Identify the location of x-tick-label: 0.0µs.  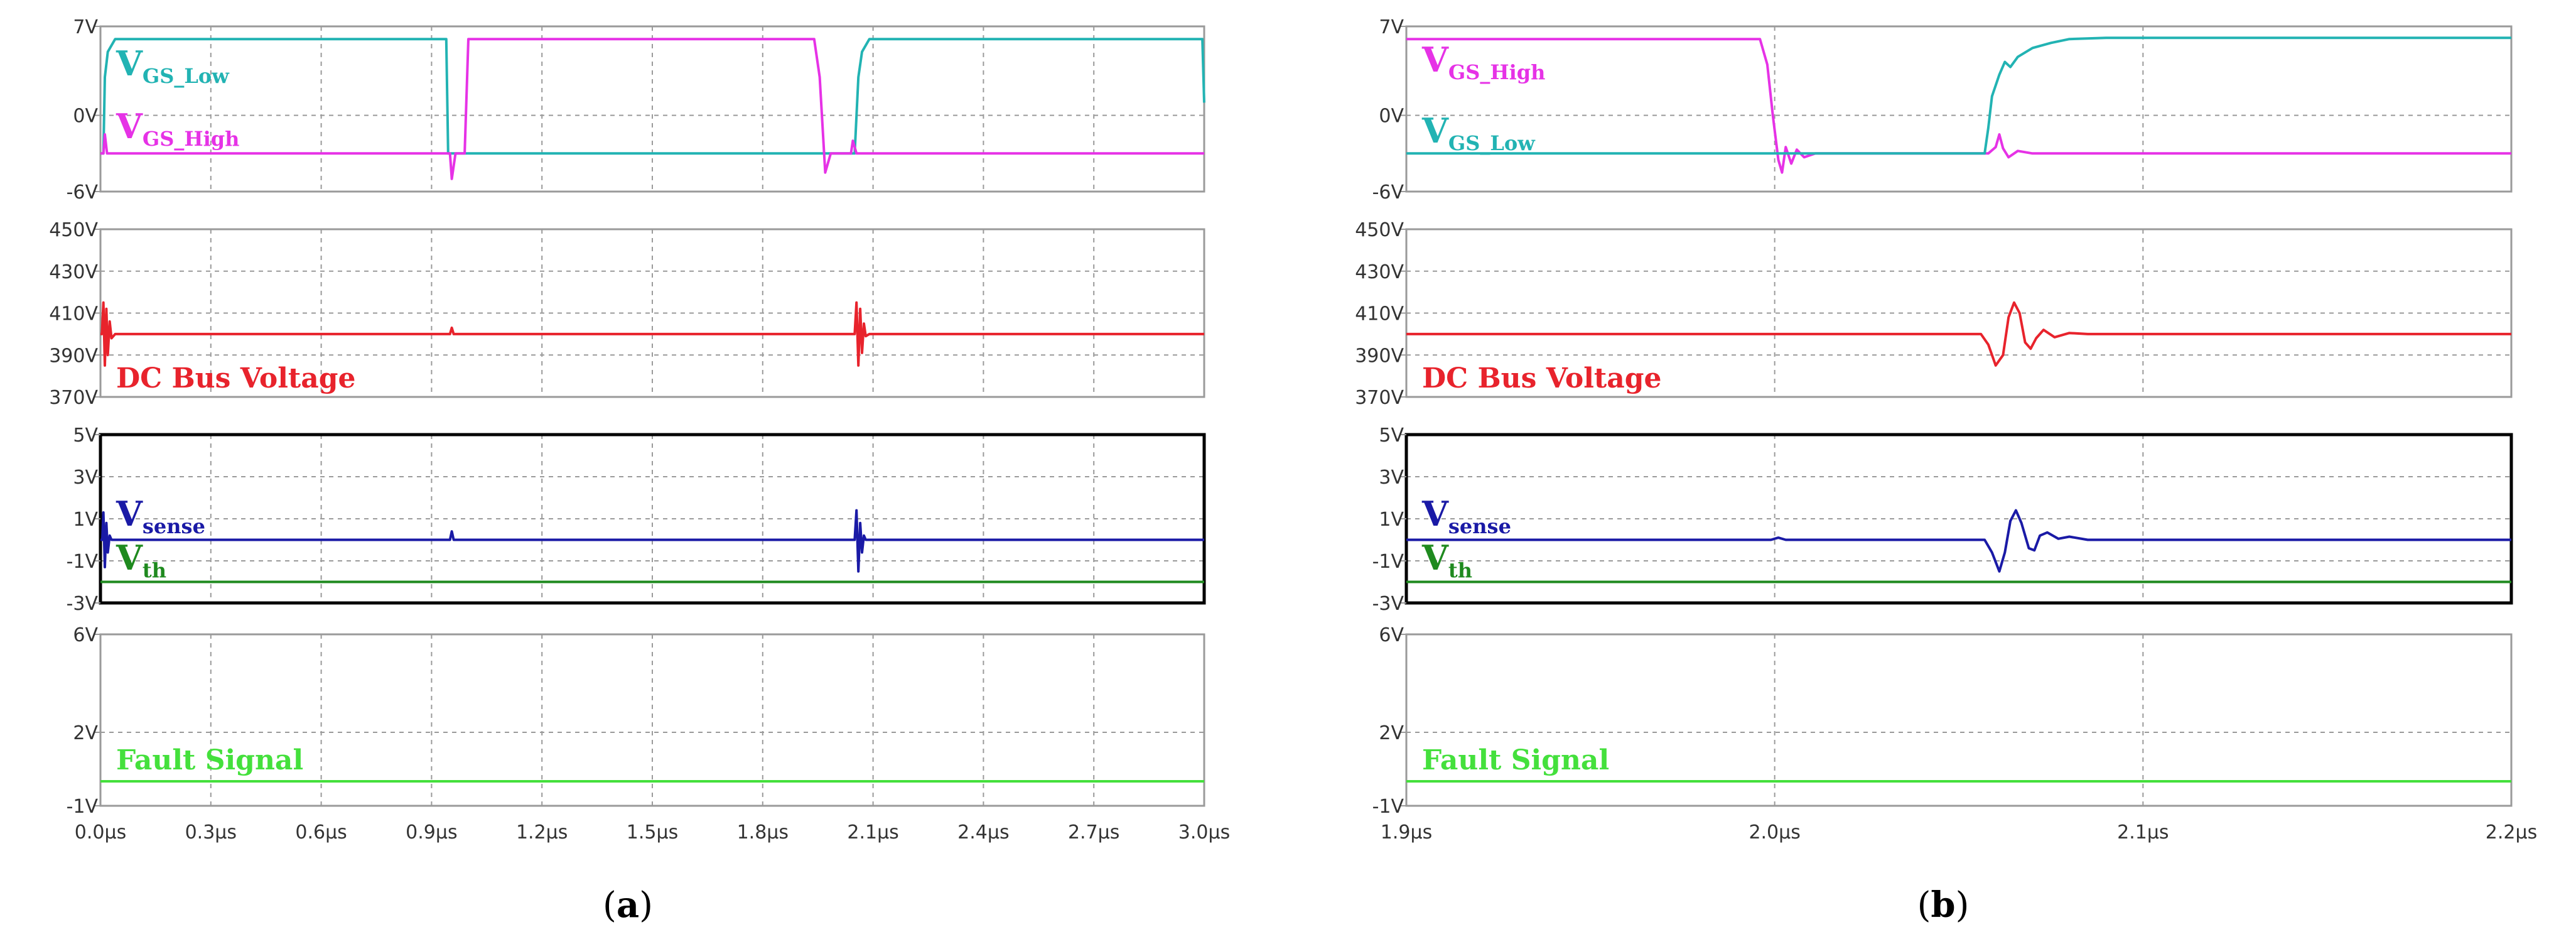
(100, 833).